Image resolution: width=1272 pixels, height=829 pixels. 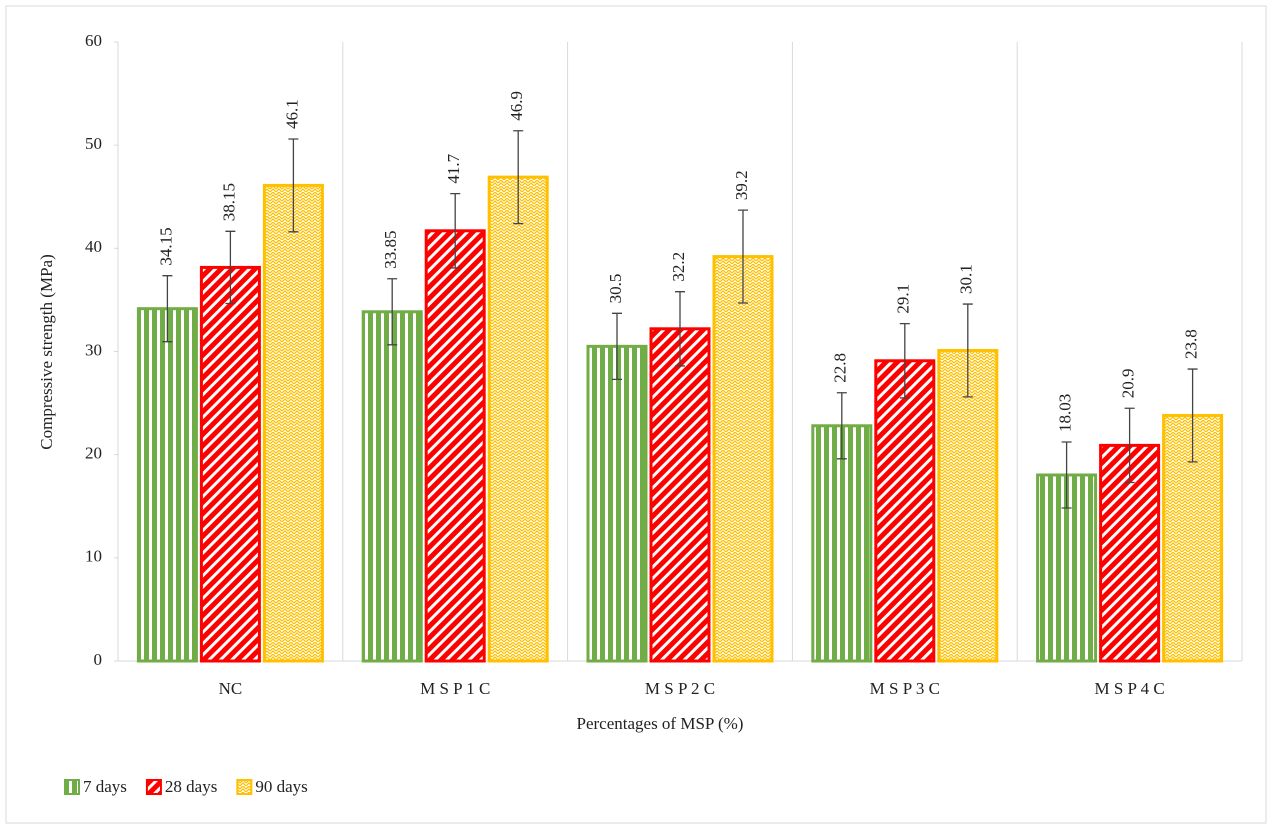 What do you see at coordinates (291, 114) in the screenshot?
I see `data-label: 46.1` at bounding box center [291, 114].